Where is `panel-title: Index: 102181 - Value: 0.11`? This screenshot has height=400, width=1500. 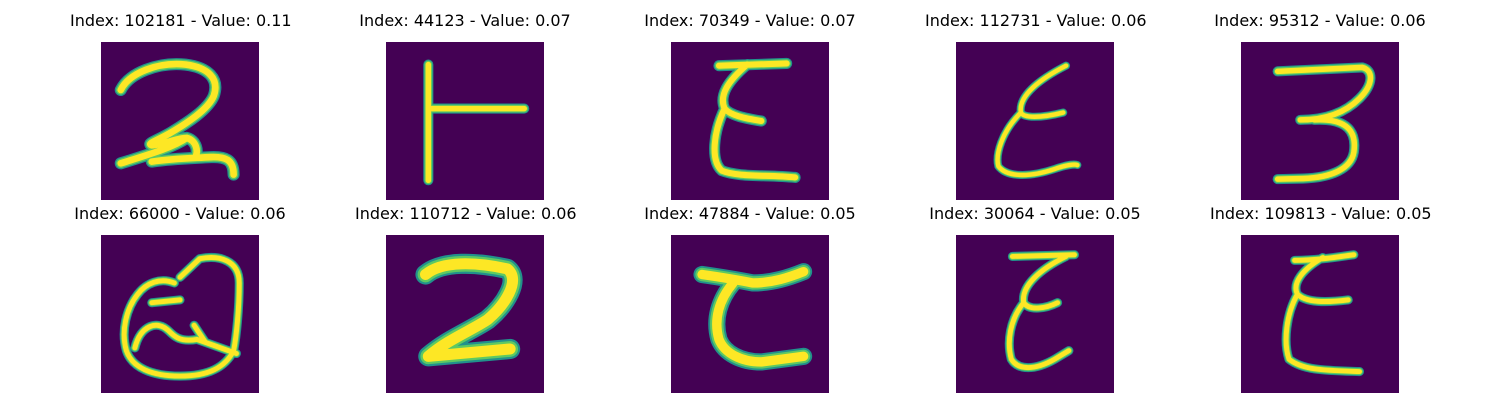
panel-title: Index: 102181 - Value: 0.11 is located at coordinates (181, 20).